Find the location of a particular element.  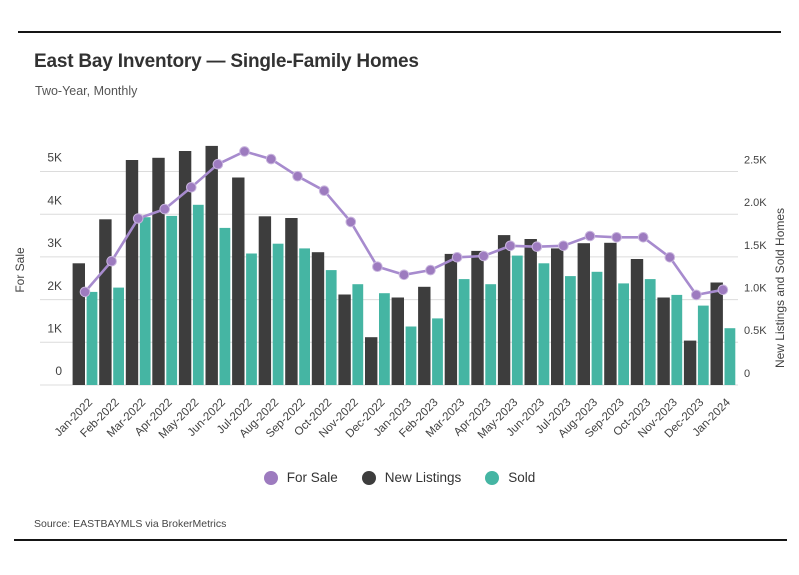

svg-text: New Listings and Sold Homes is located at coordinates (780, 288).